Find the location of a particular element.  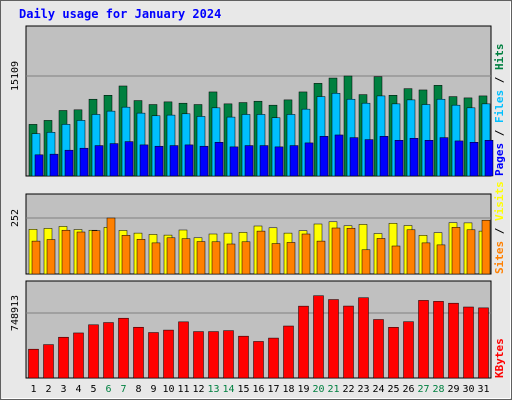

x-tick-label-day-16: 16 is located at coordinates (258, 389).